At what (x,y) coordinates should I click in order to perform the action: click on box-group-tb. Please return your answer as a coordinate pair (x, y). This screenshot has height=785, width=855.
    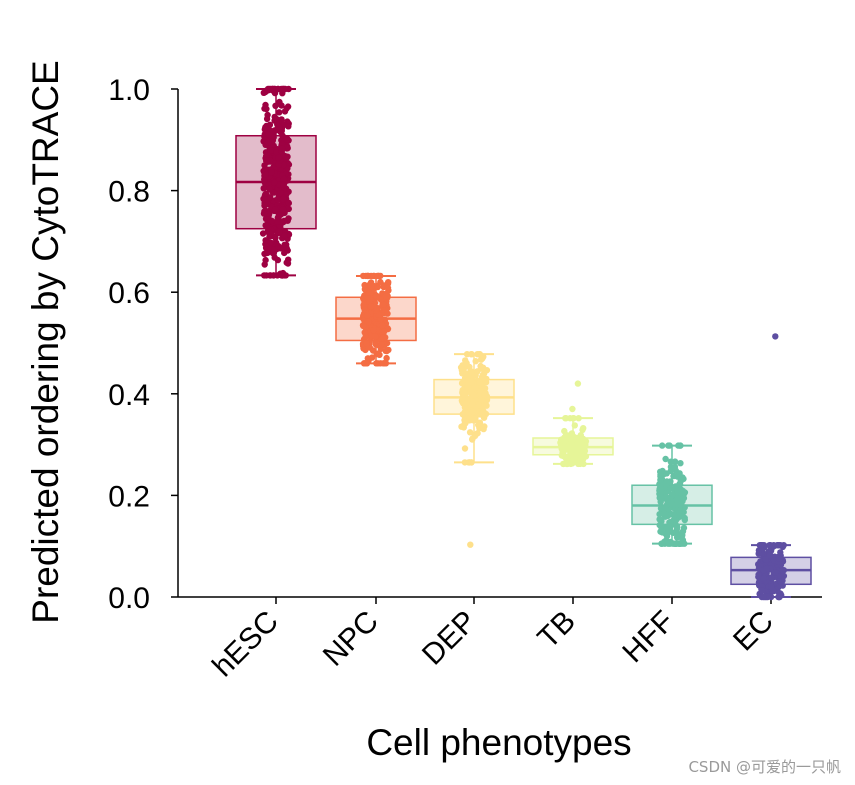
    Looking at the image, I should click on (573, 424).